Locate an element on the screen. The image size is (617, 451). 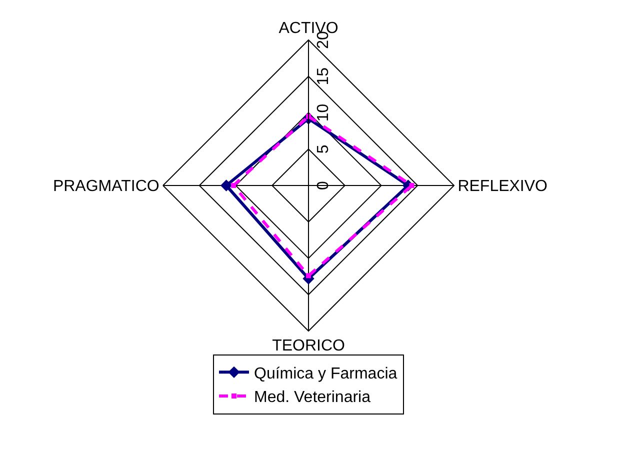
spoke-label: TEORICO is located at coordinates (308, 346).